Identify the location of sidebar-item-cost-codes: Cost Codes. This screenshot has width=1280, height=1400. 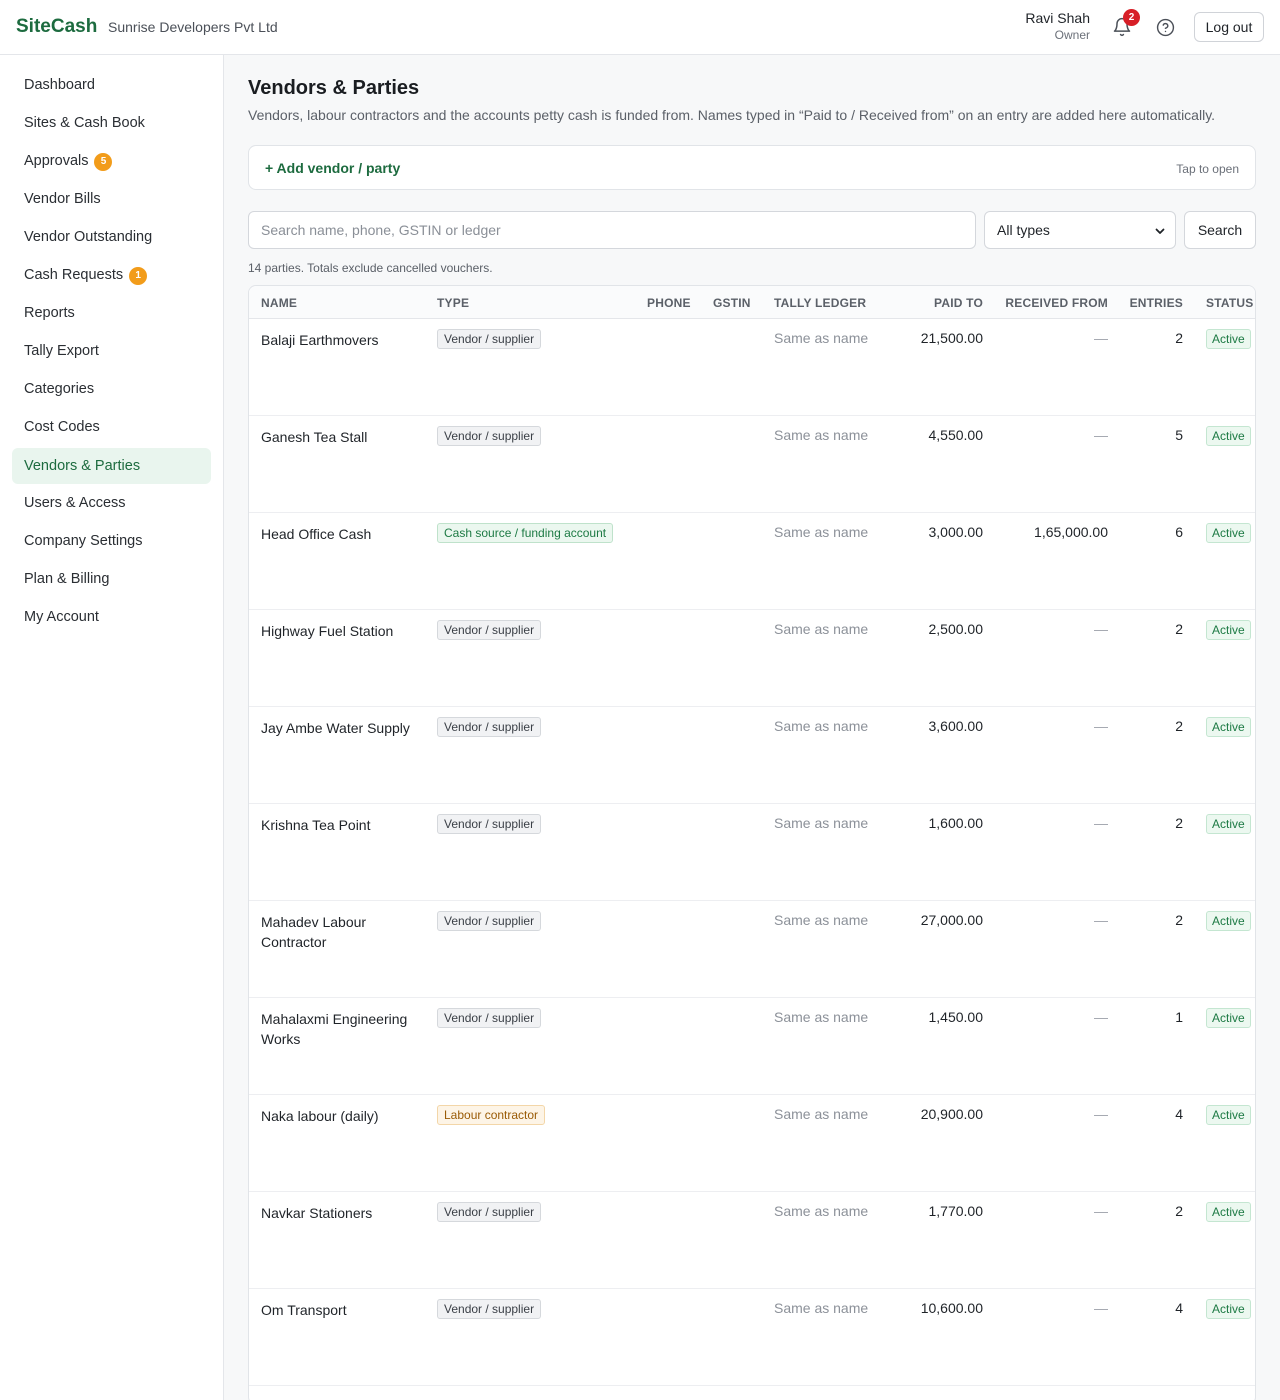
(111, 427).